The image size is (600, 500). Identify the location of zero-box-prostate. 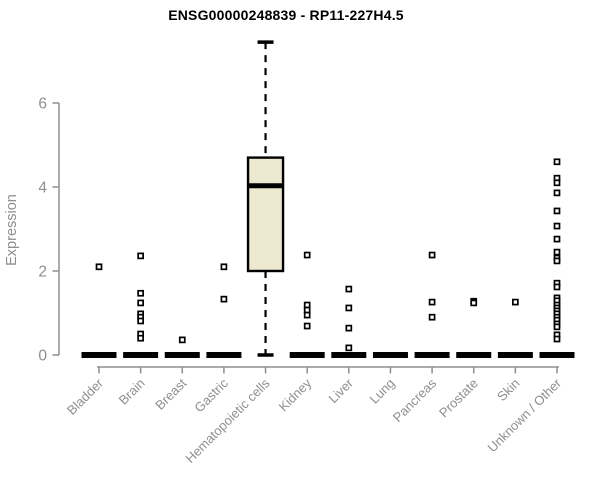
(474, 355).